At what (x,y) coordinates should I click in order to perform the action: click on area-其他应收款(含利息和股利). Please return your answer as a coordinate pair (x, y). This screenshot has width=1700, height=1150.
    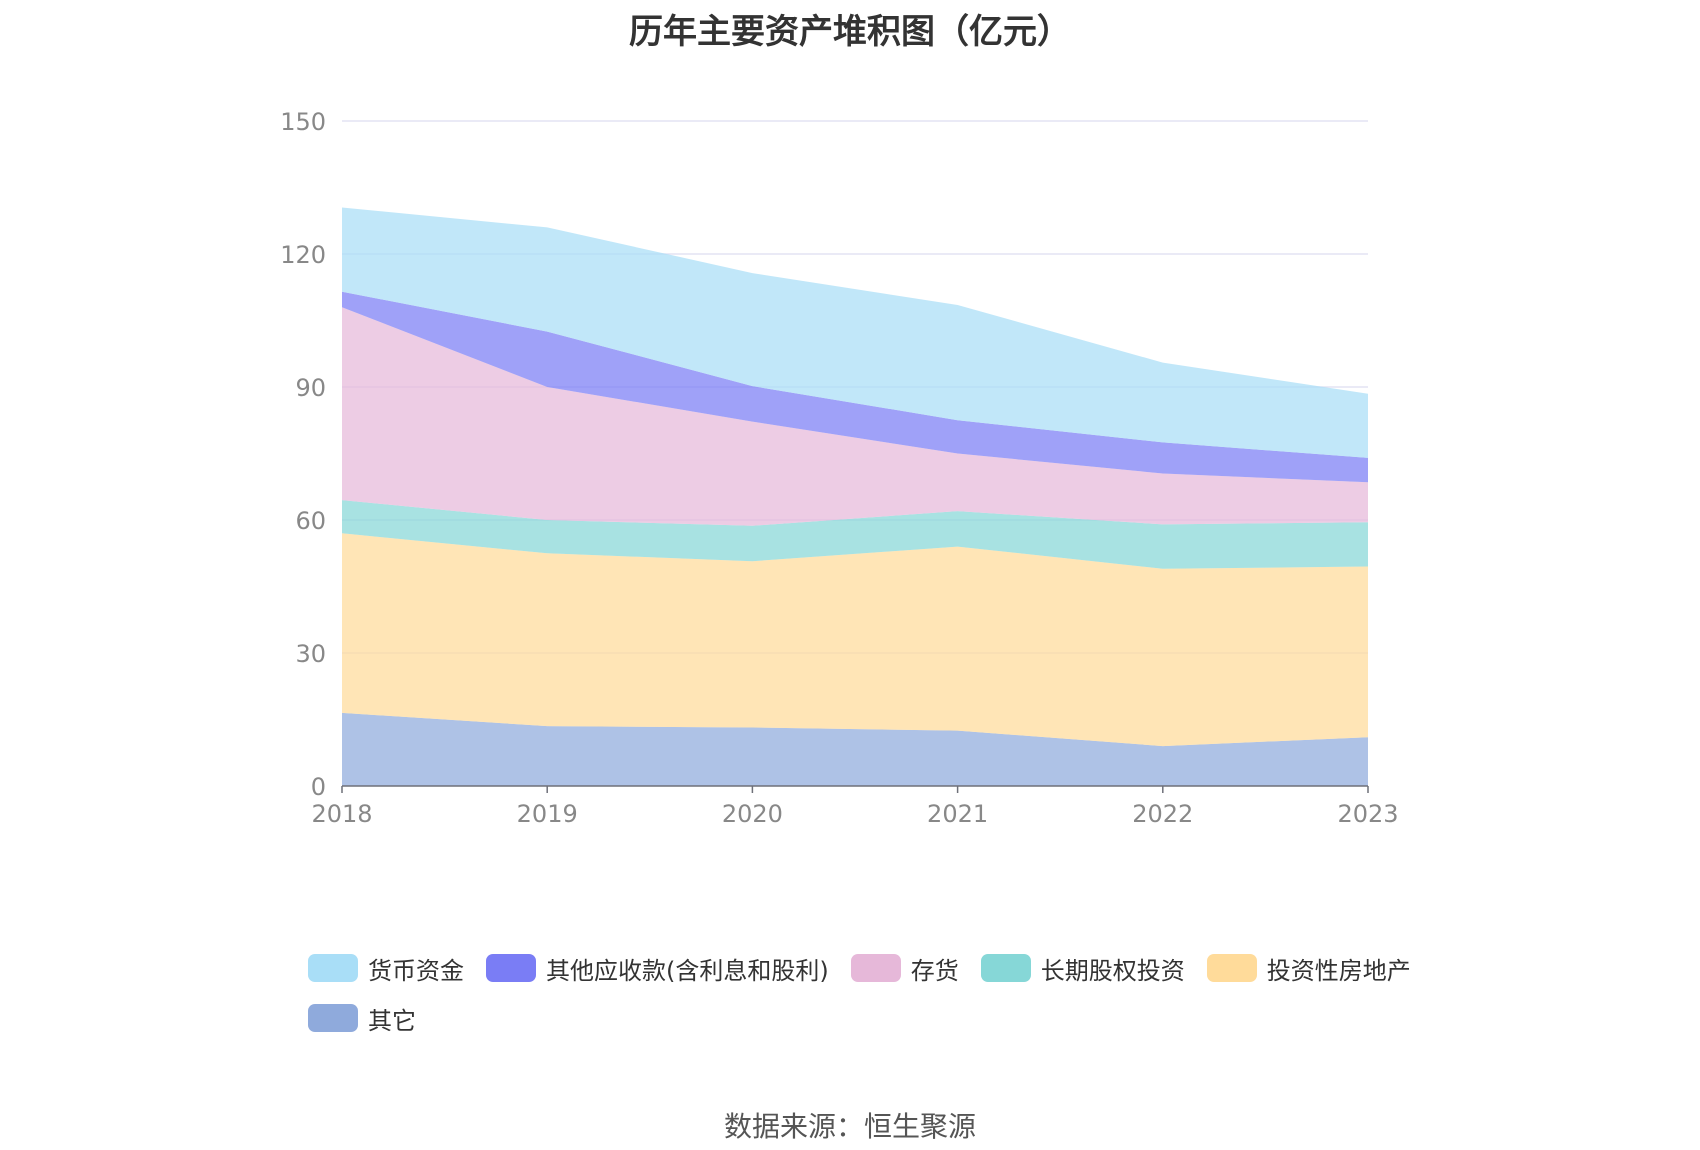
    Looking at the image, I should click on (855, 387).